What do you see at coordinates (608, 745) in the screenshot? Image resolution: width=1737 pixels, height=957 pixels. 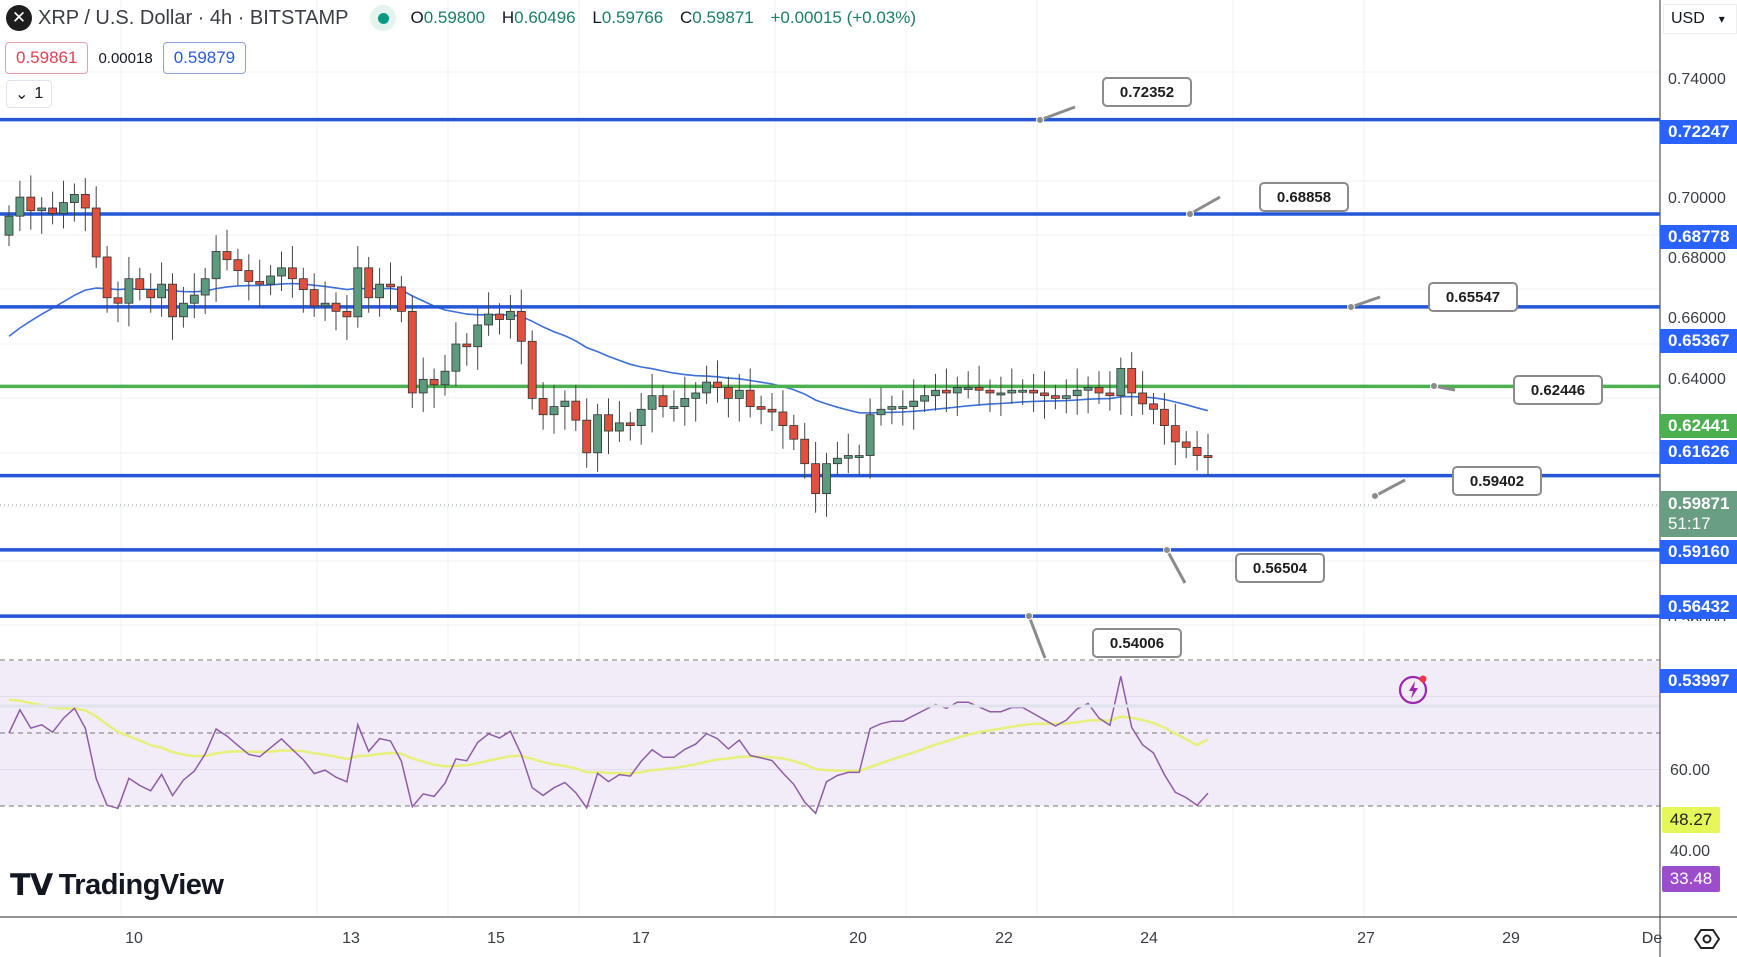 I see `rsi-line` at bounding box center [608, 745].